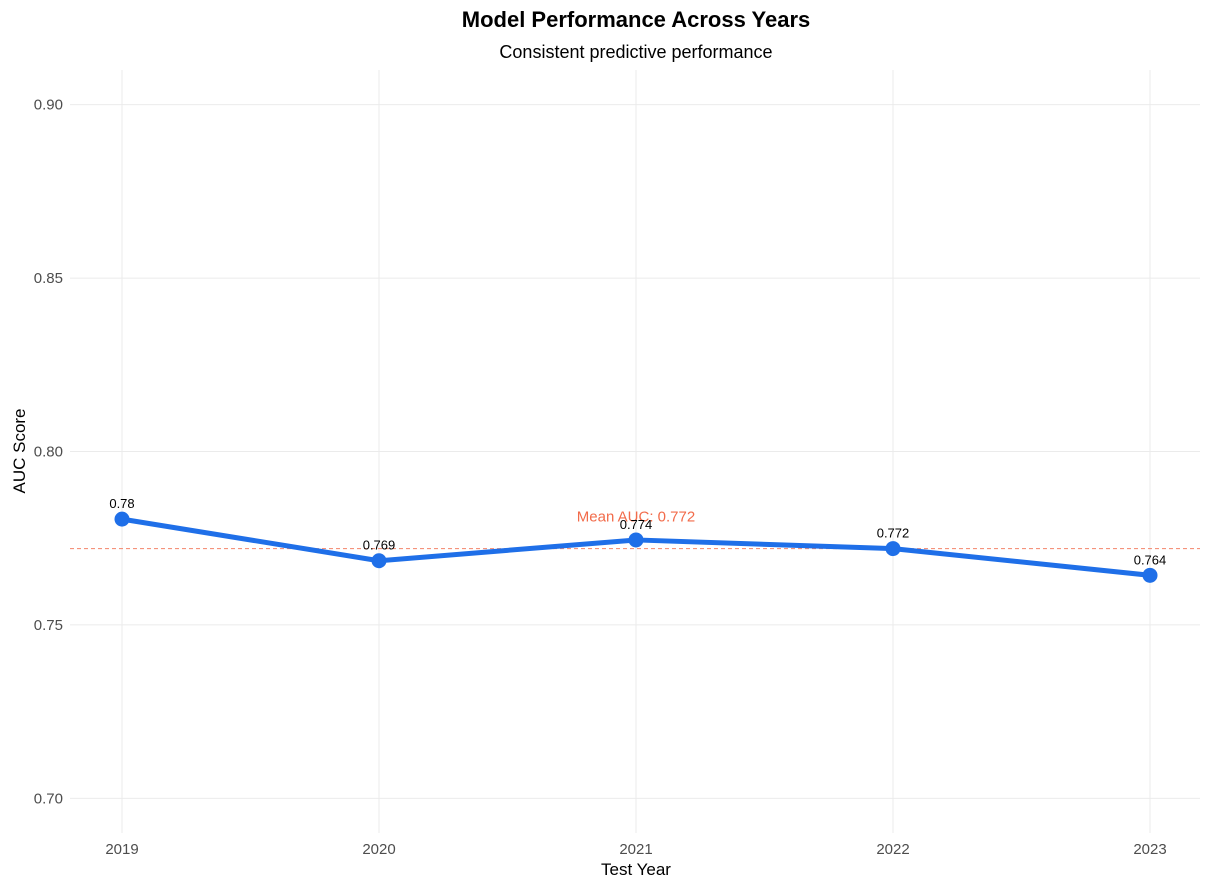  What do you see at coordinates (121, 849) in the screenshot?
I see `x-tick-label: 2019` at bounding box center [121, 849].